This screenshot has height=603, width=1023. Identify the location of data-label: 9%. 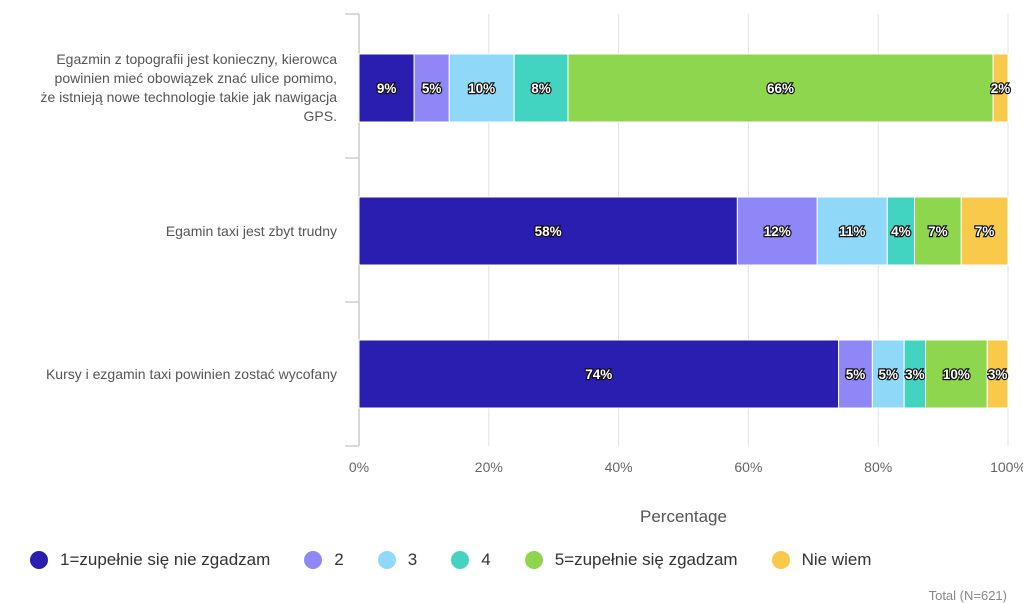
(387, 88).